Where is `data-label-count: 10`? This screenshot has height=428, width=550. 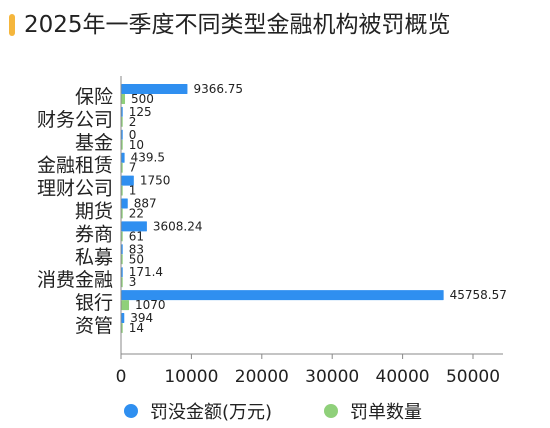 data-label-count: 10 is located at coordinates (136, 145).